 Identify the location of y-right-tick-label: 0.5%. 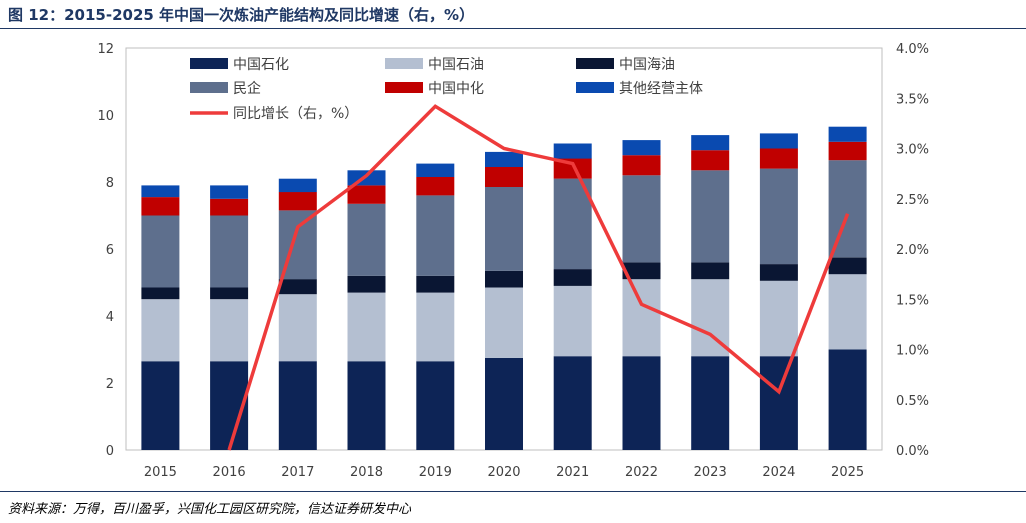
(912, 401).